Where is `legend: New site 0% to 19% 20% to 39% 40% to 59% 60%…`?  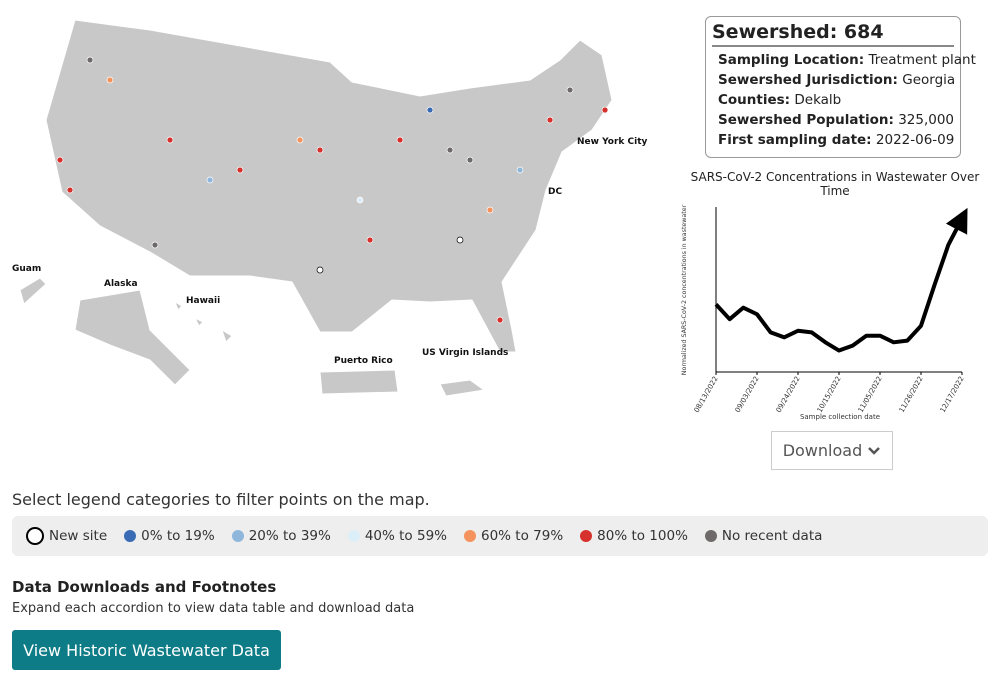 legend: New site 0% to 19% 20% to 39% 40% to 59% 60%… is located at coordinates (500, 536).